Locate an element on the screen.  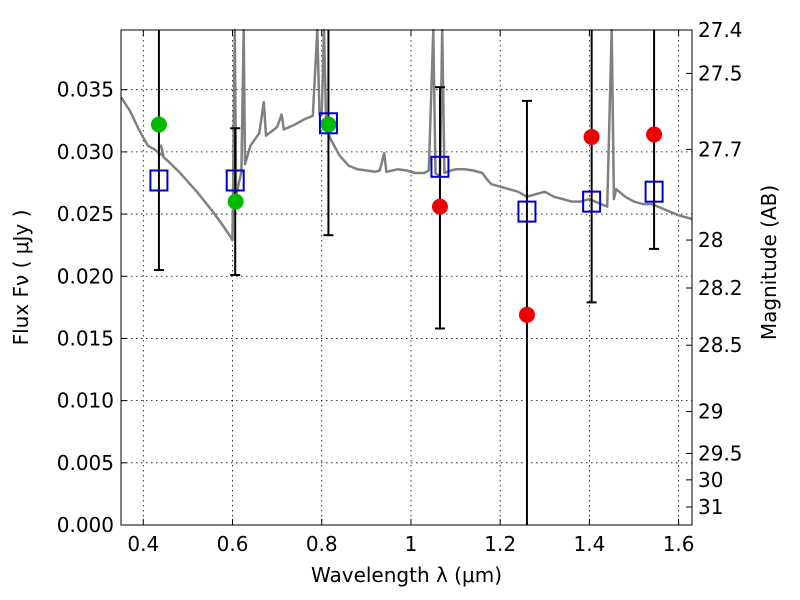
mag-tick-label: 28.2 is located at coordinates (720, 288).